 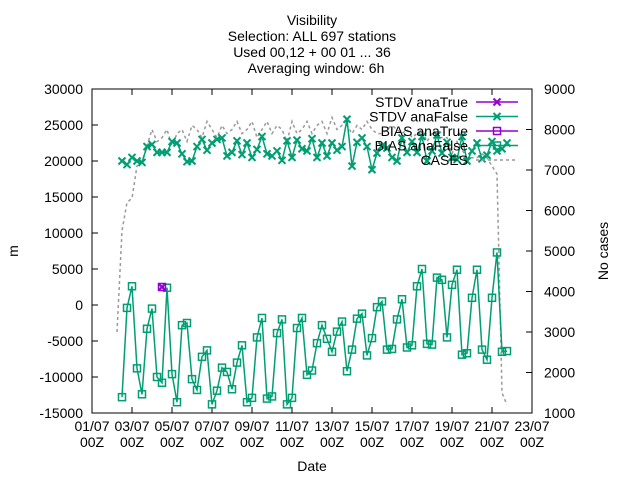 I want to click on chart-title-line-2: Selection: ALL 697 stations, so click(x=312, y=36).